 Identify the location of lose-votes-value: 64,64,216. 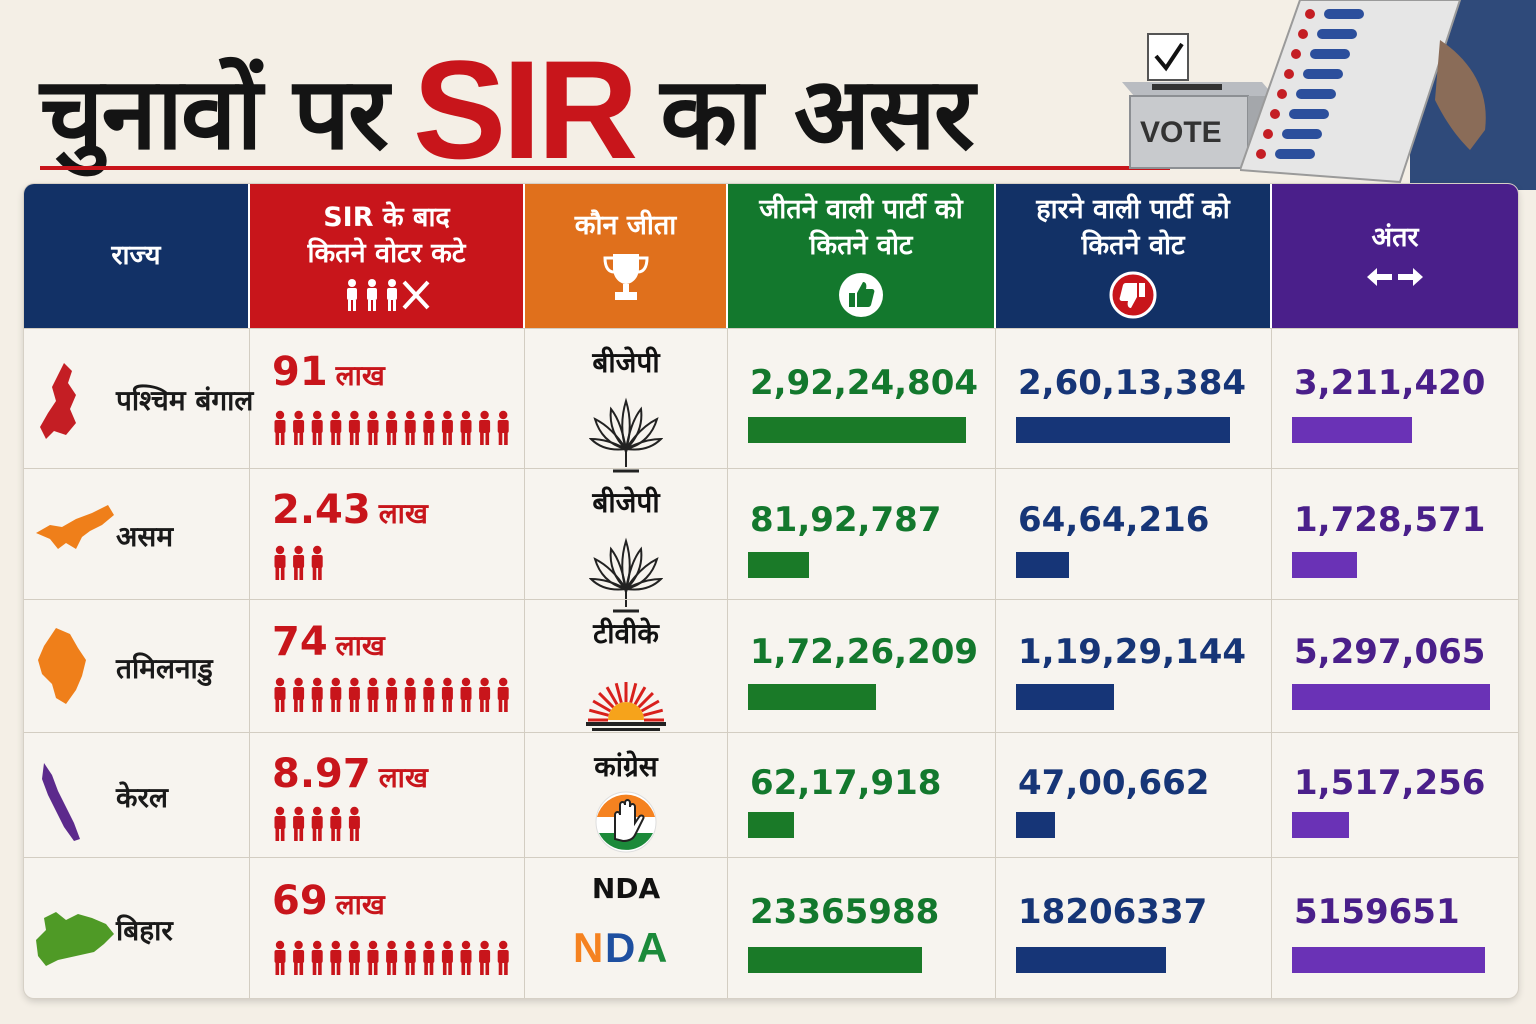
(1114, 520).